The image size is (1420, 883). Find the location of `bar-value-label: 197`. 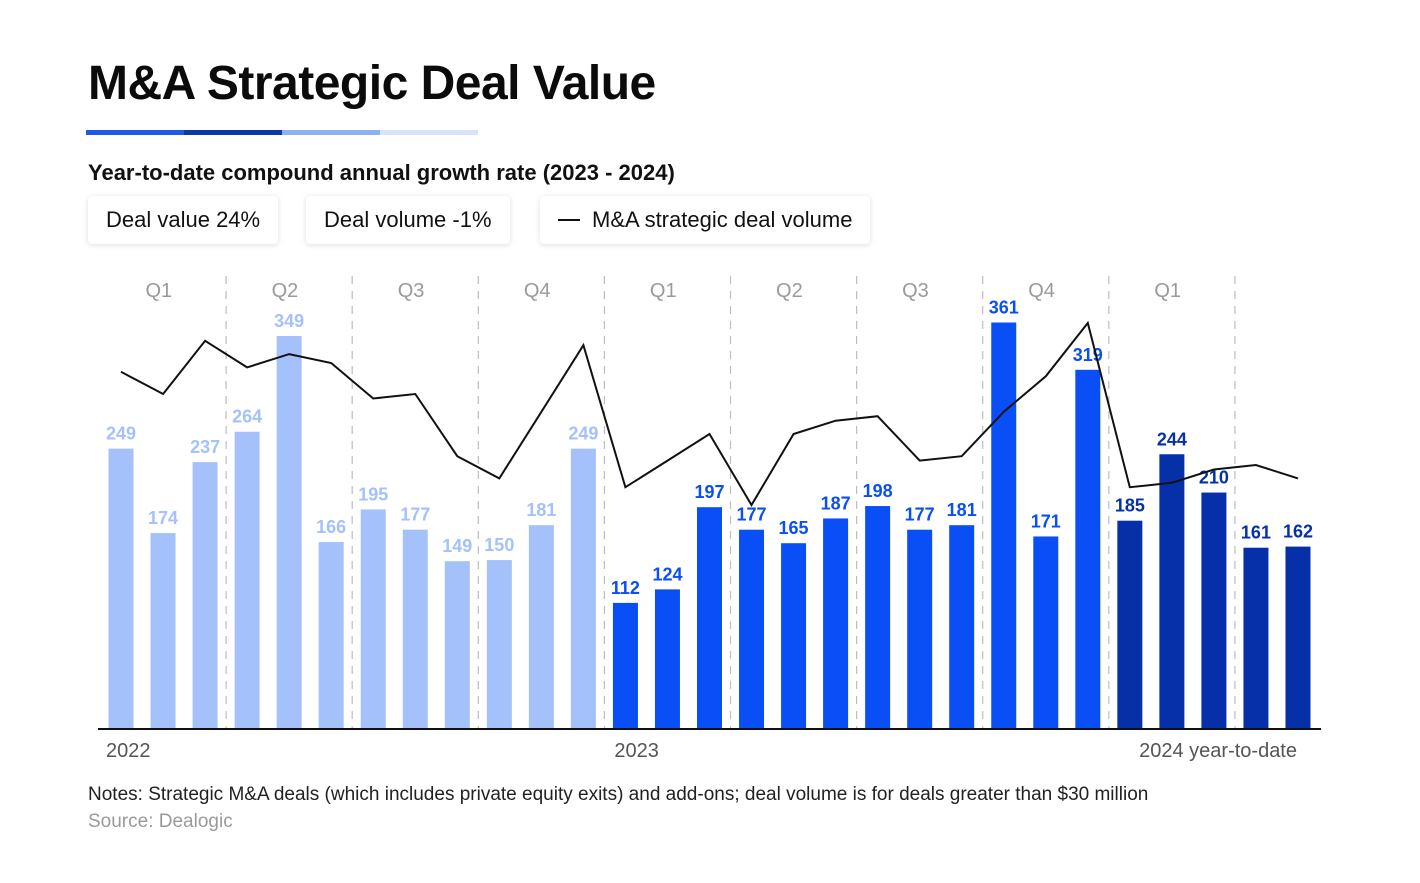

bar-value-label: 197 is located at coordinates (709, 492).